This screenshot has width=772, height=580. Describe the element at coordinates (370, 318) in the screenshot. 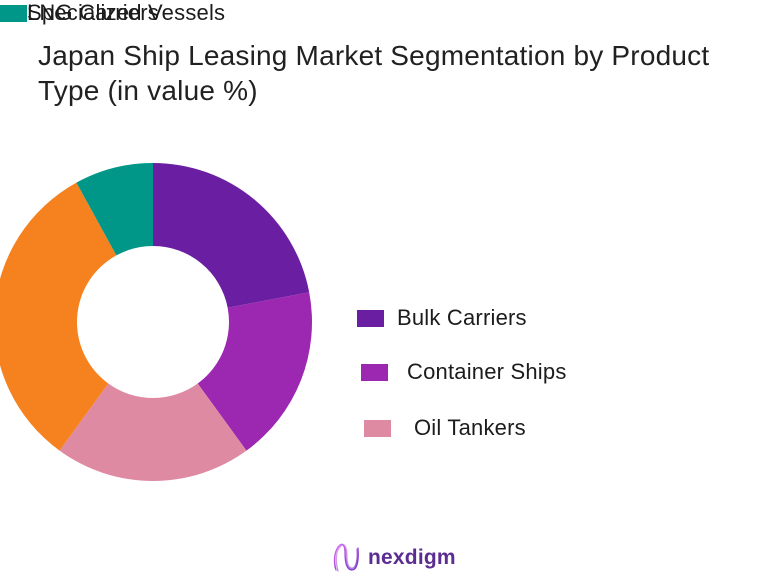

I see `legend-swatch-bulk-carriers` at that location.